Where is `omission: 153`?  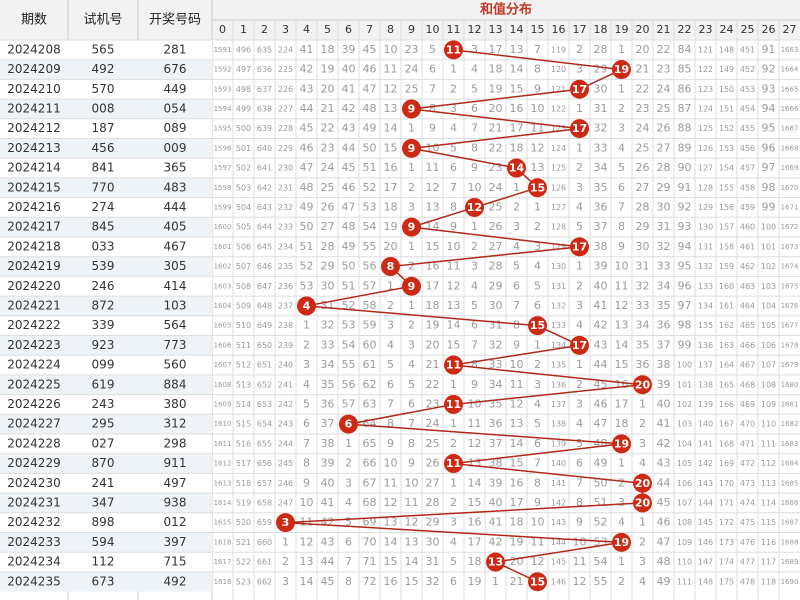
omission: 153 is located at coordinates (726, 148).